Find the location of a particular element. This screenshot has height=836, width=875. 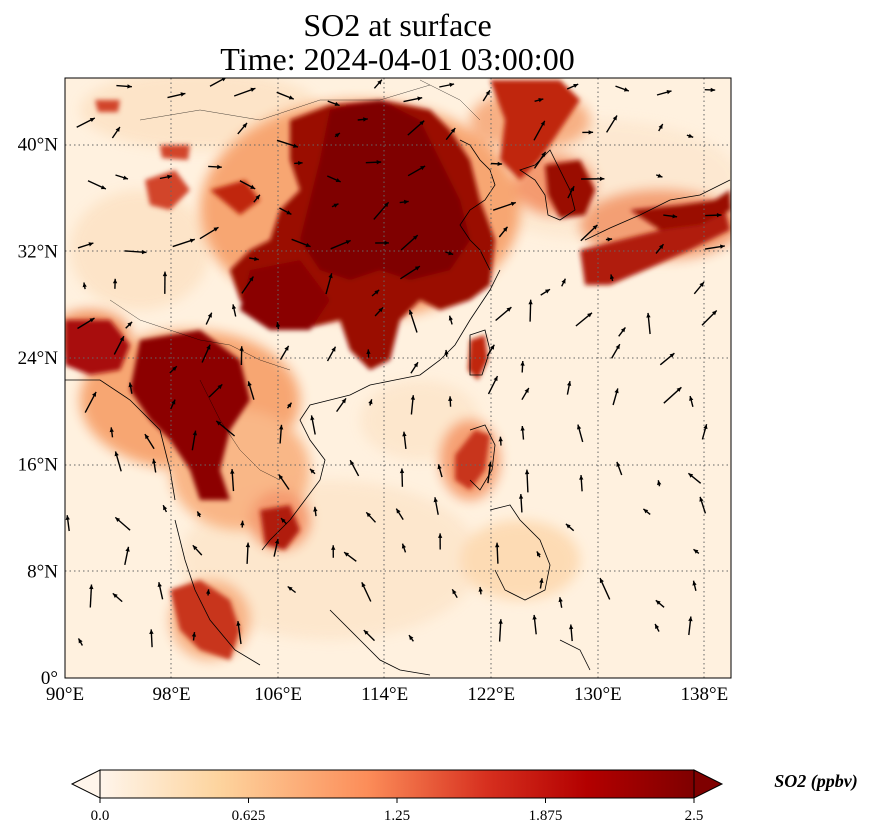

y-tick-label: 0° is located at coordinates (49, 678).